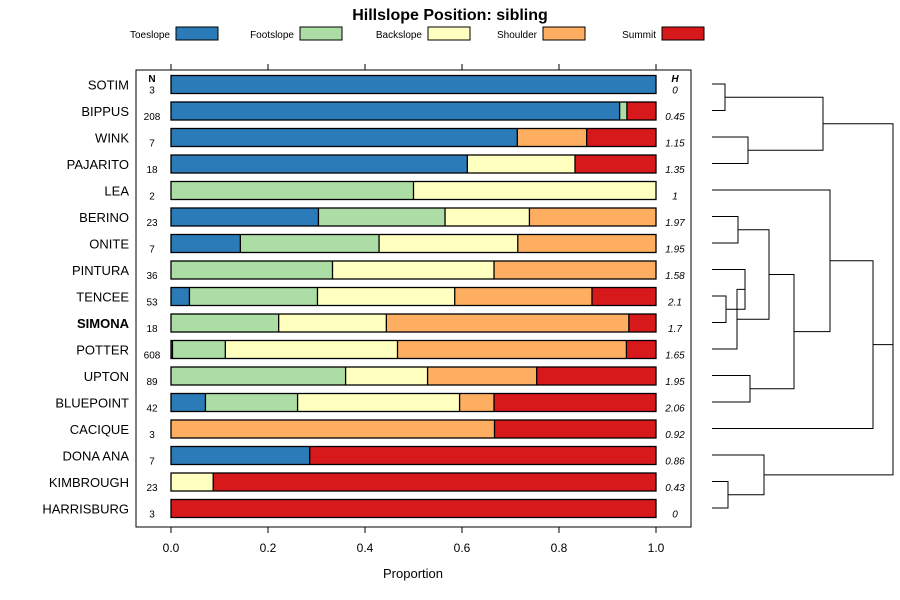 This screenshot has width=900, height=600. What do you see at coordinates (268, 548) in the screenshot?
I see `x-tick-label: 0.2` at bounding box center [268, 548].